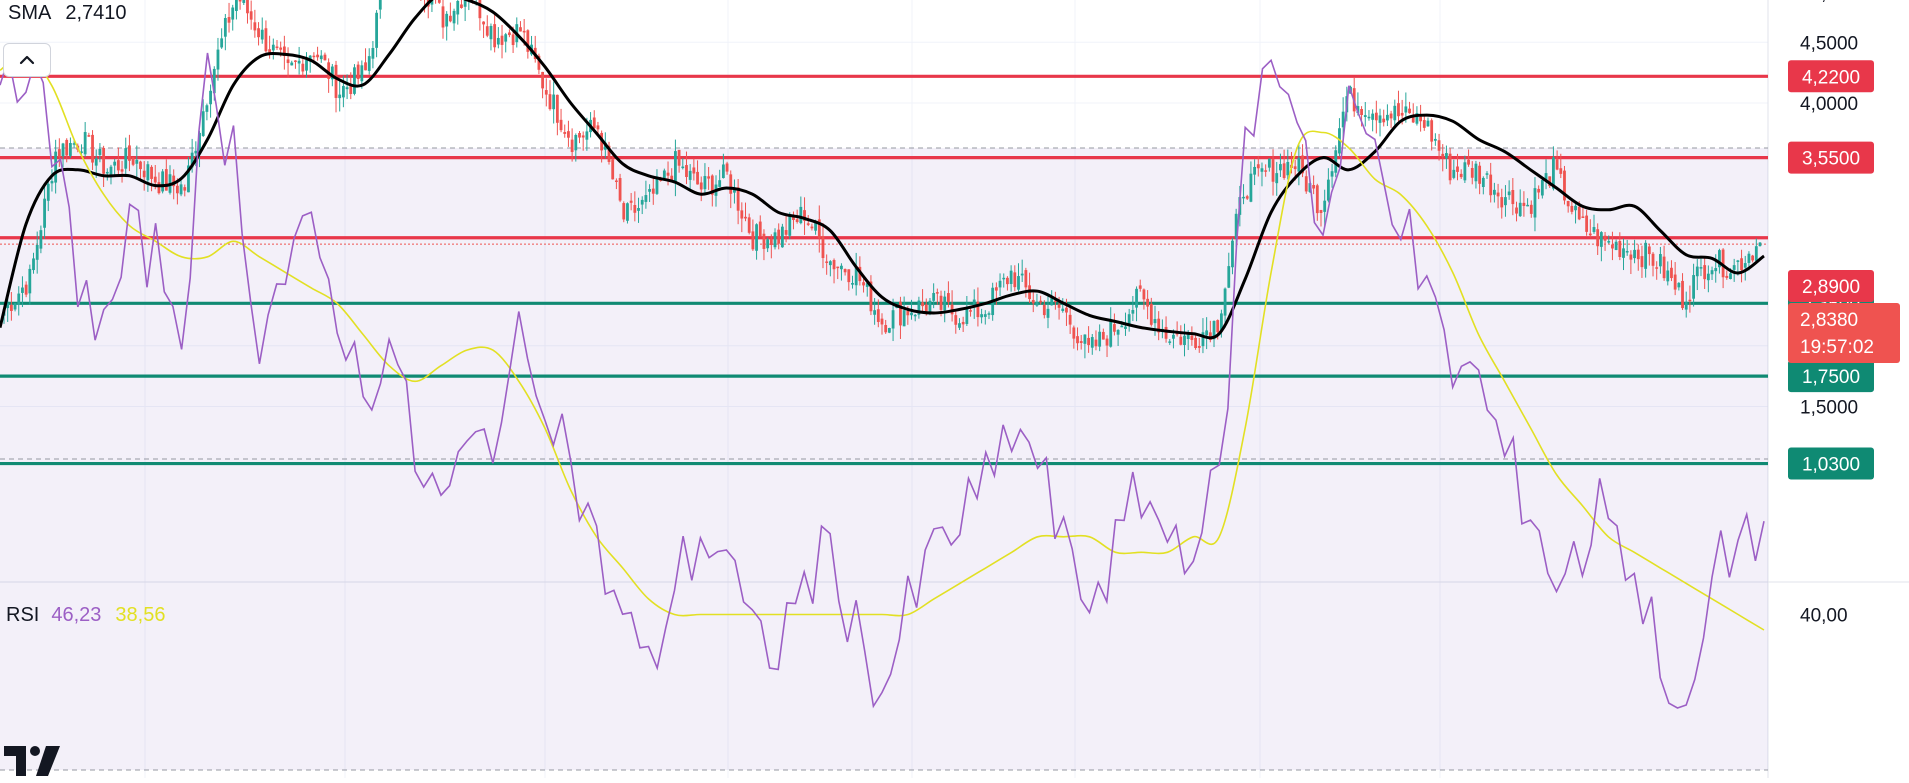  I want to click on level-label-text: 1,7500, so click(1831, 377).